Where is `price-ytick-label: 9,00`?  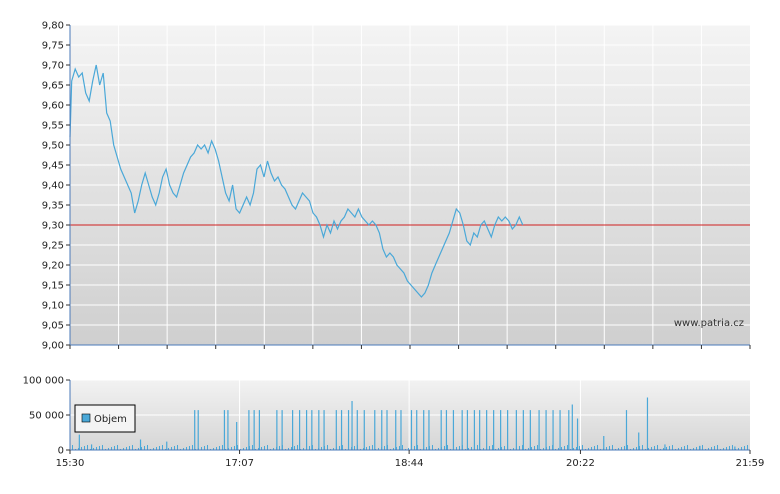
price-ytick-label: 9,00 is located at coordinates (53, 346).